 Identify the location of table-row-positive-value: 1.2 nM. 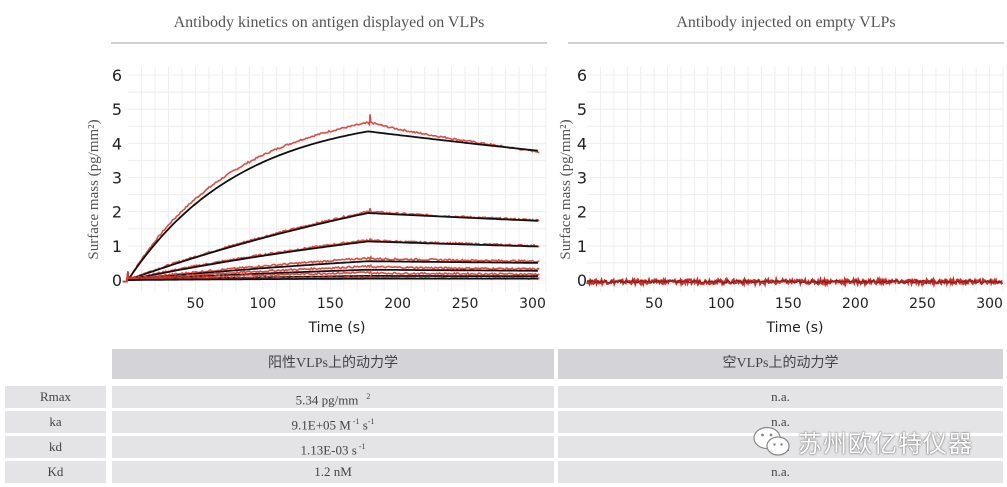
(333, 472).